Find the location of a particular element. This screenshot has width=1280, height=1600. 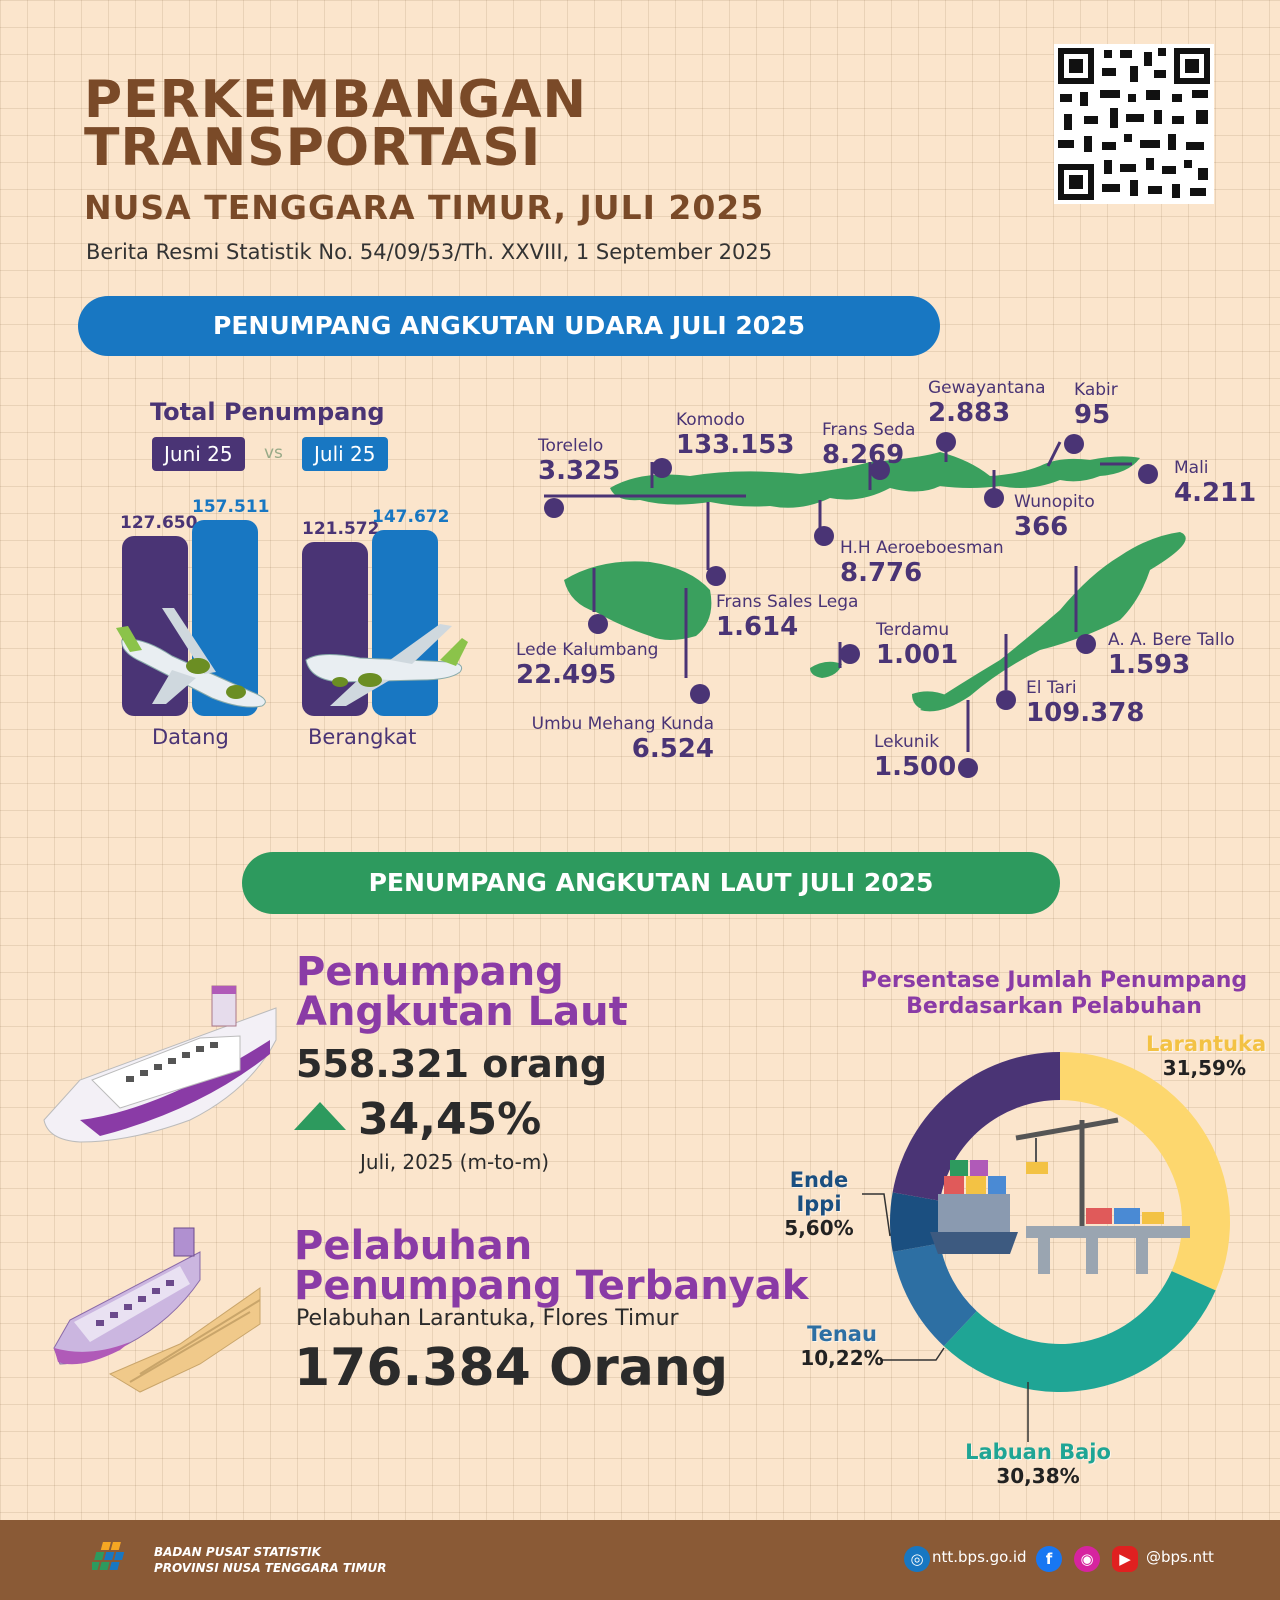

sea-section-banner: PENUMPANG ANGKUTAN LAUT JULI 2025 is located at coordinates (651, 883).